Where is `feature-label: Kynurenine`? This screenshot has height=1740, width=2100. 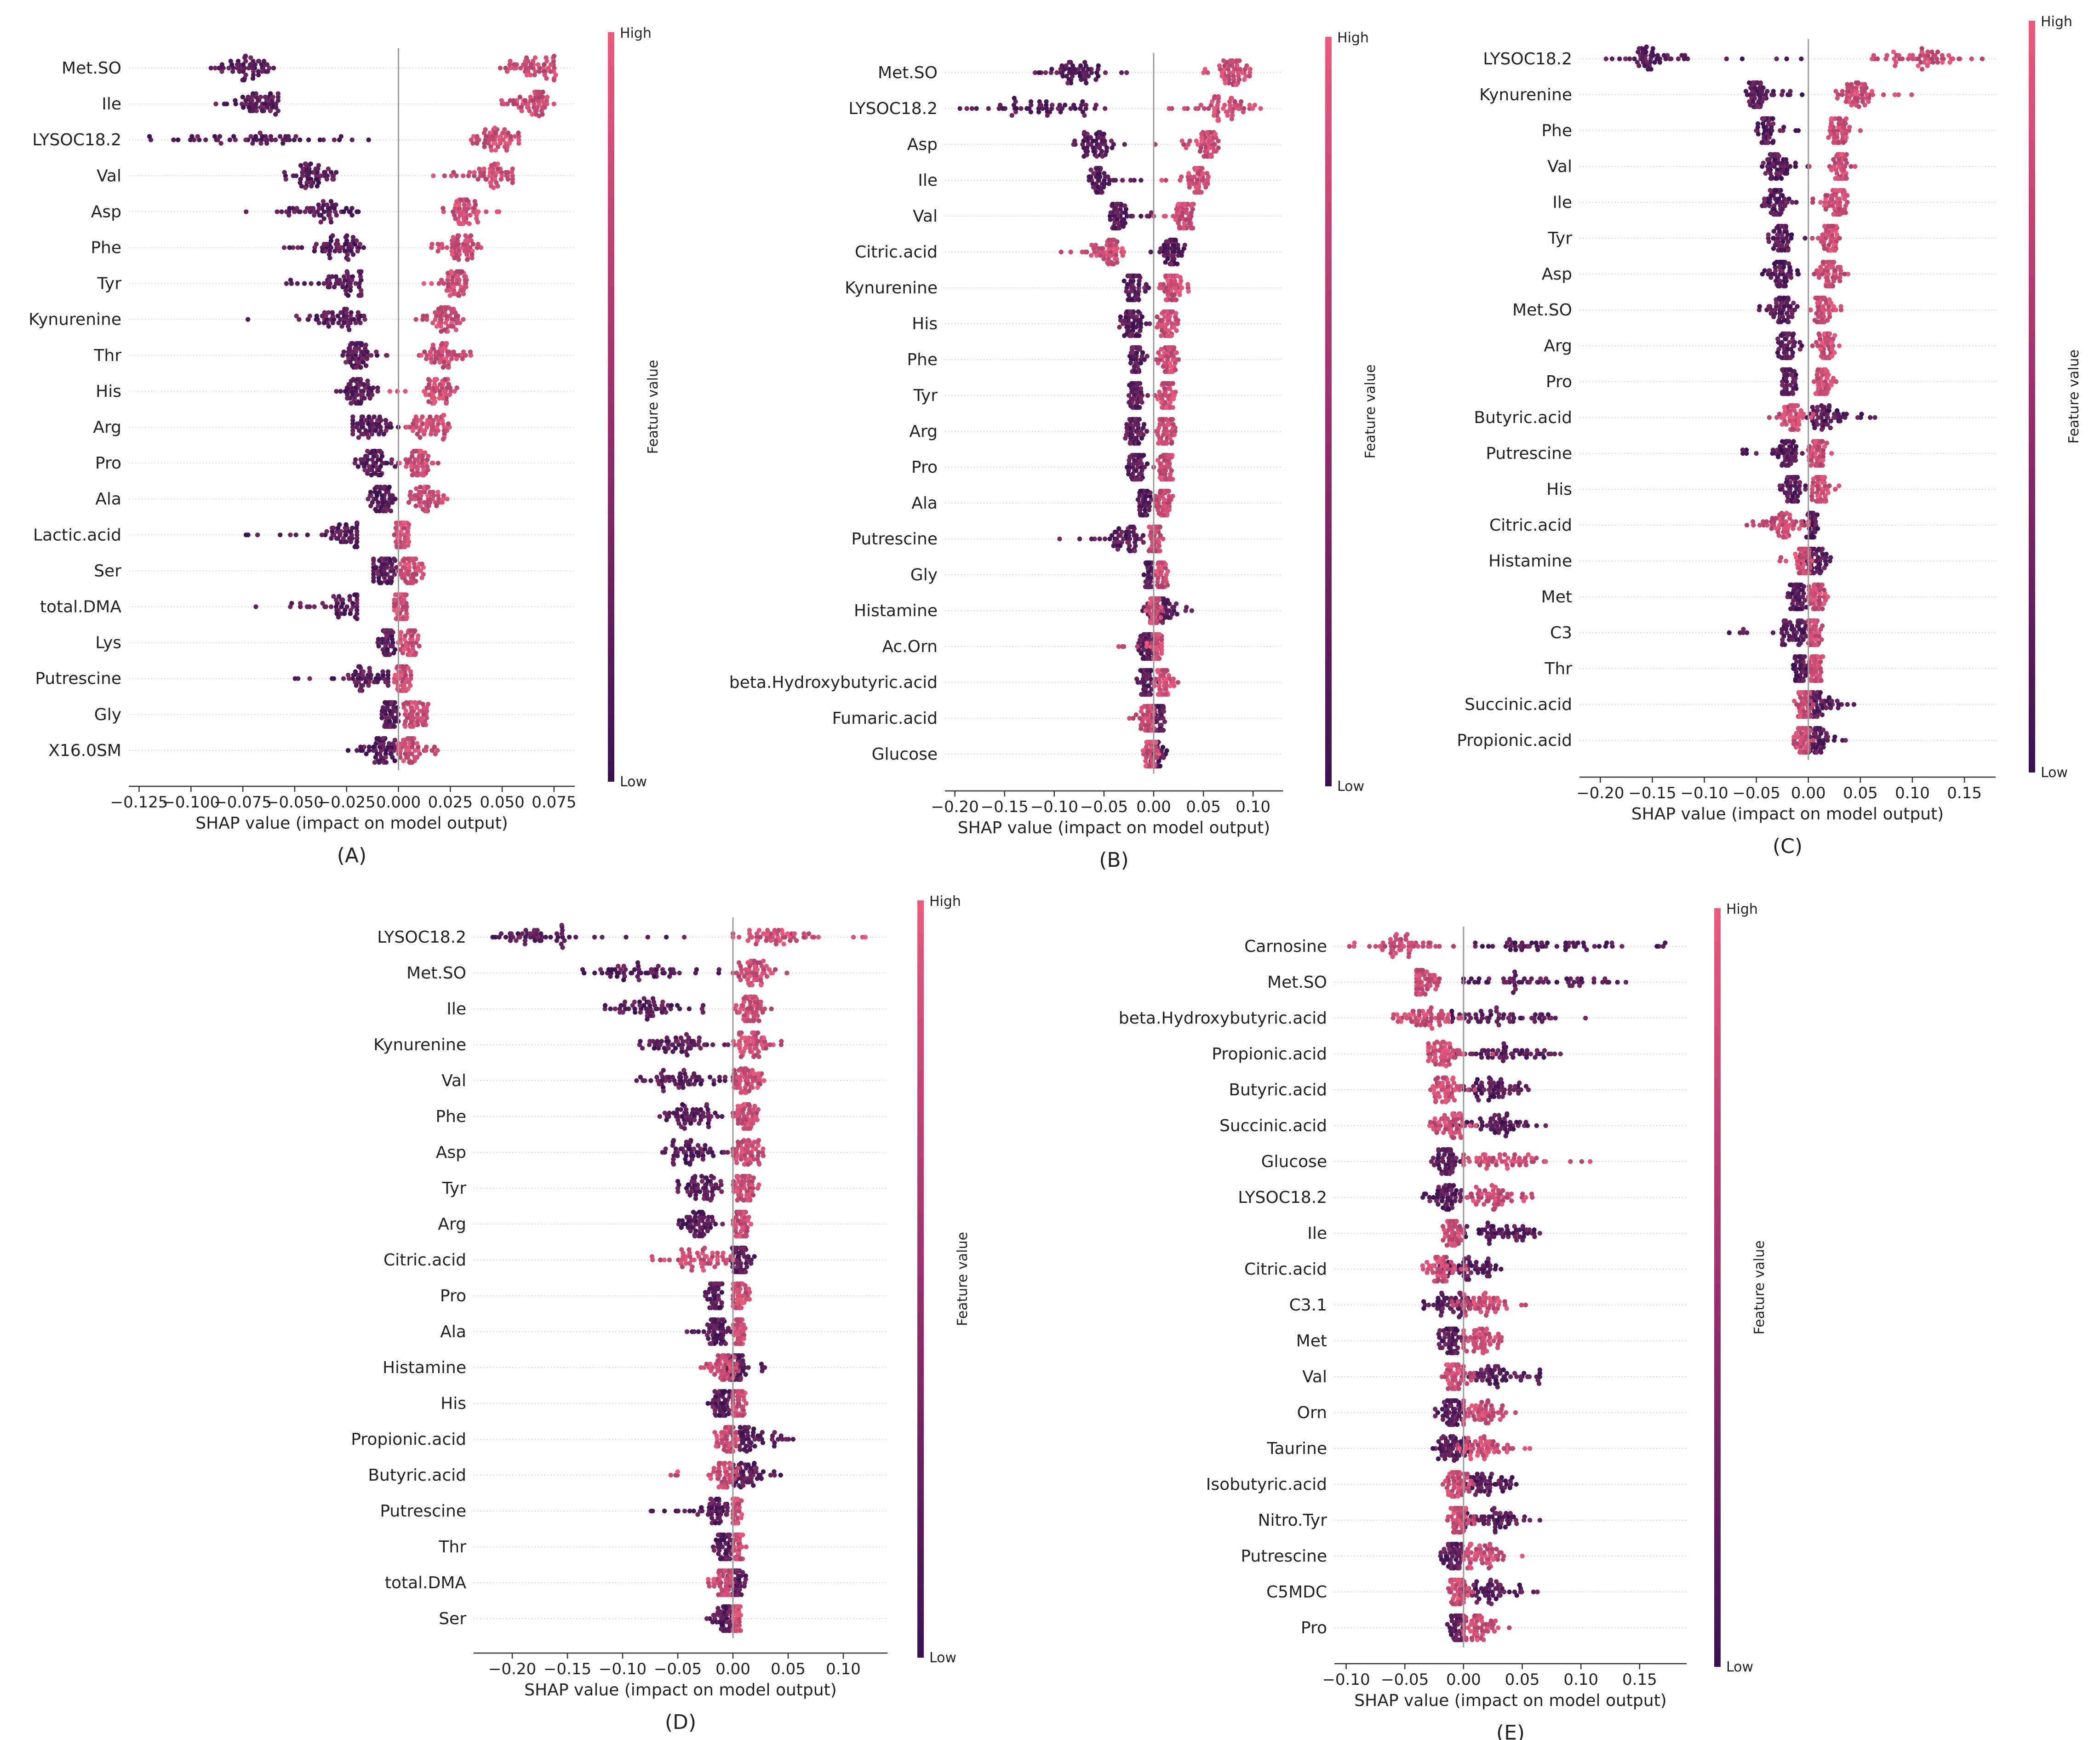
feature-label: Kynurenine is located at coordinates (891, 288).